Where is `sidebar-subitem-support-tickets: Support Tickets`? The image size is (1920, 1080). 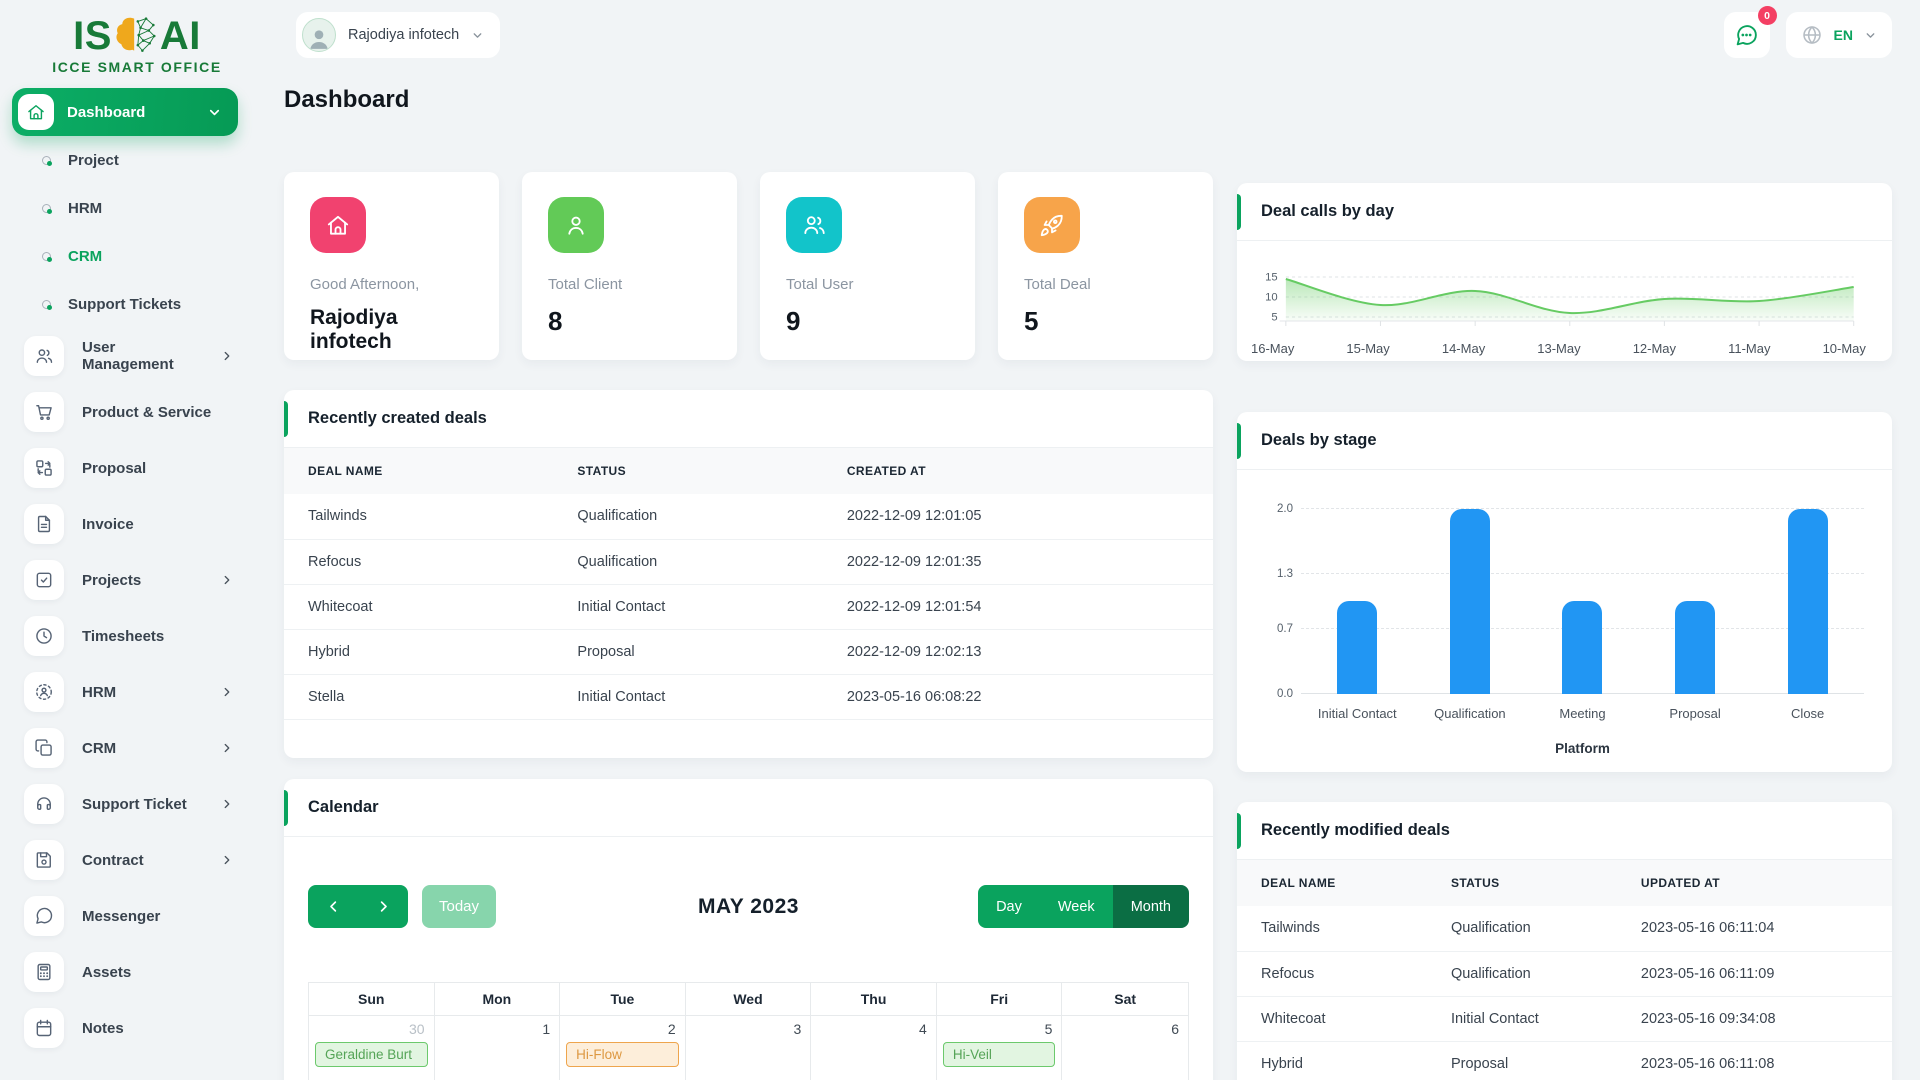
sidebar-subitem-support-tickets: Support Tickets is located at coordinates (136, 304).